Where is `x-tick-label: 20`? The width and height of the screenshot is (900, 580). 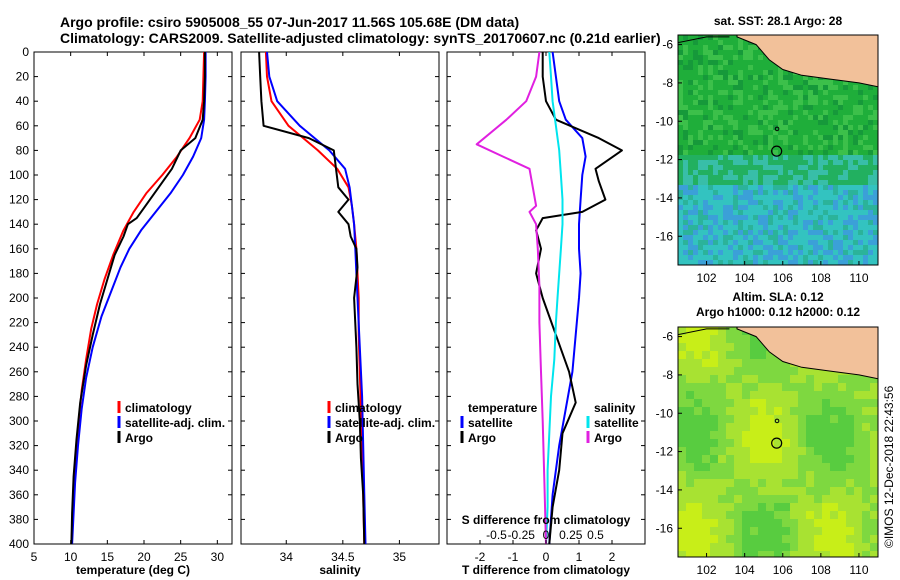
x-tick-label: 20 is located at coordinates (144, 557).